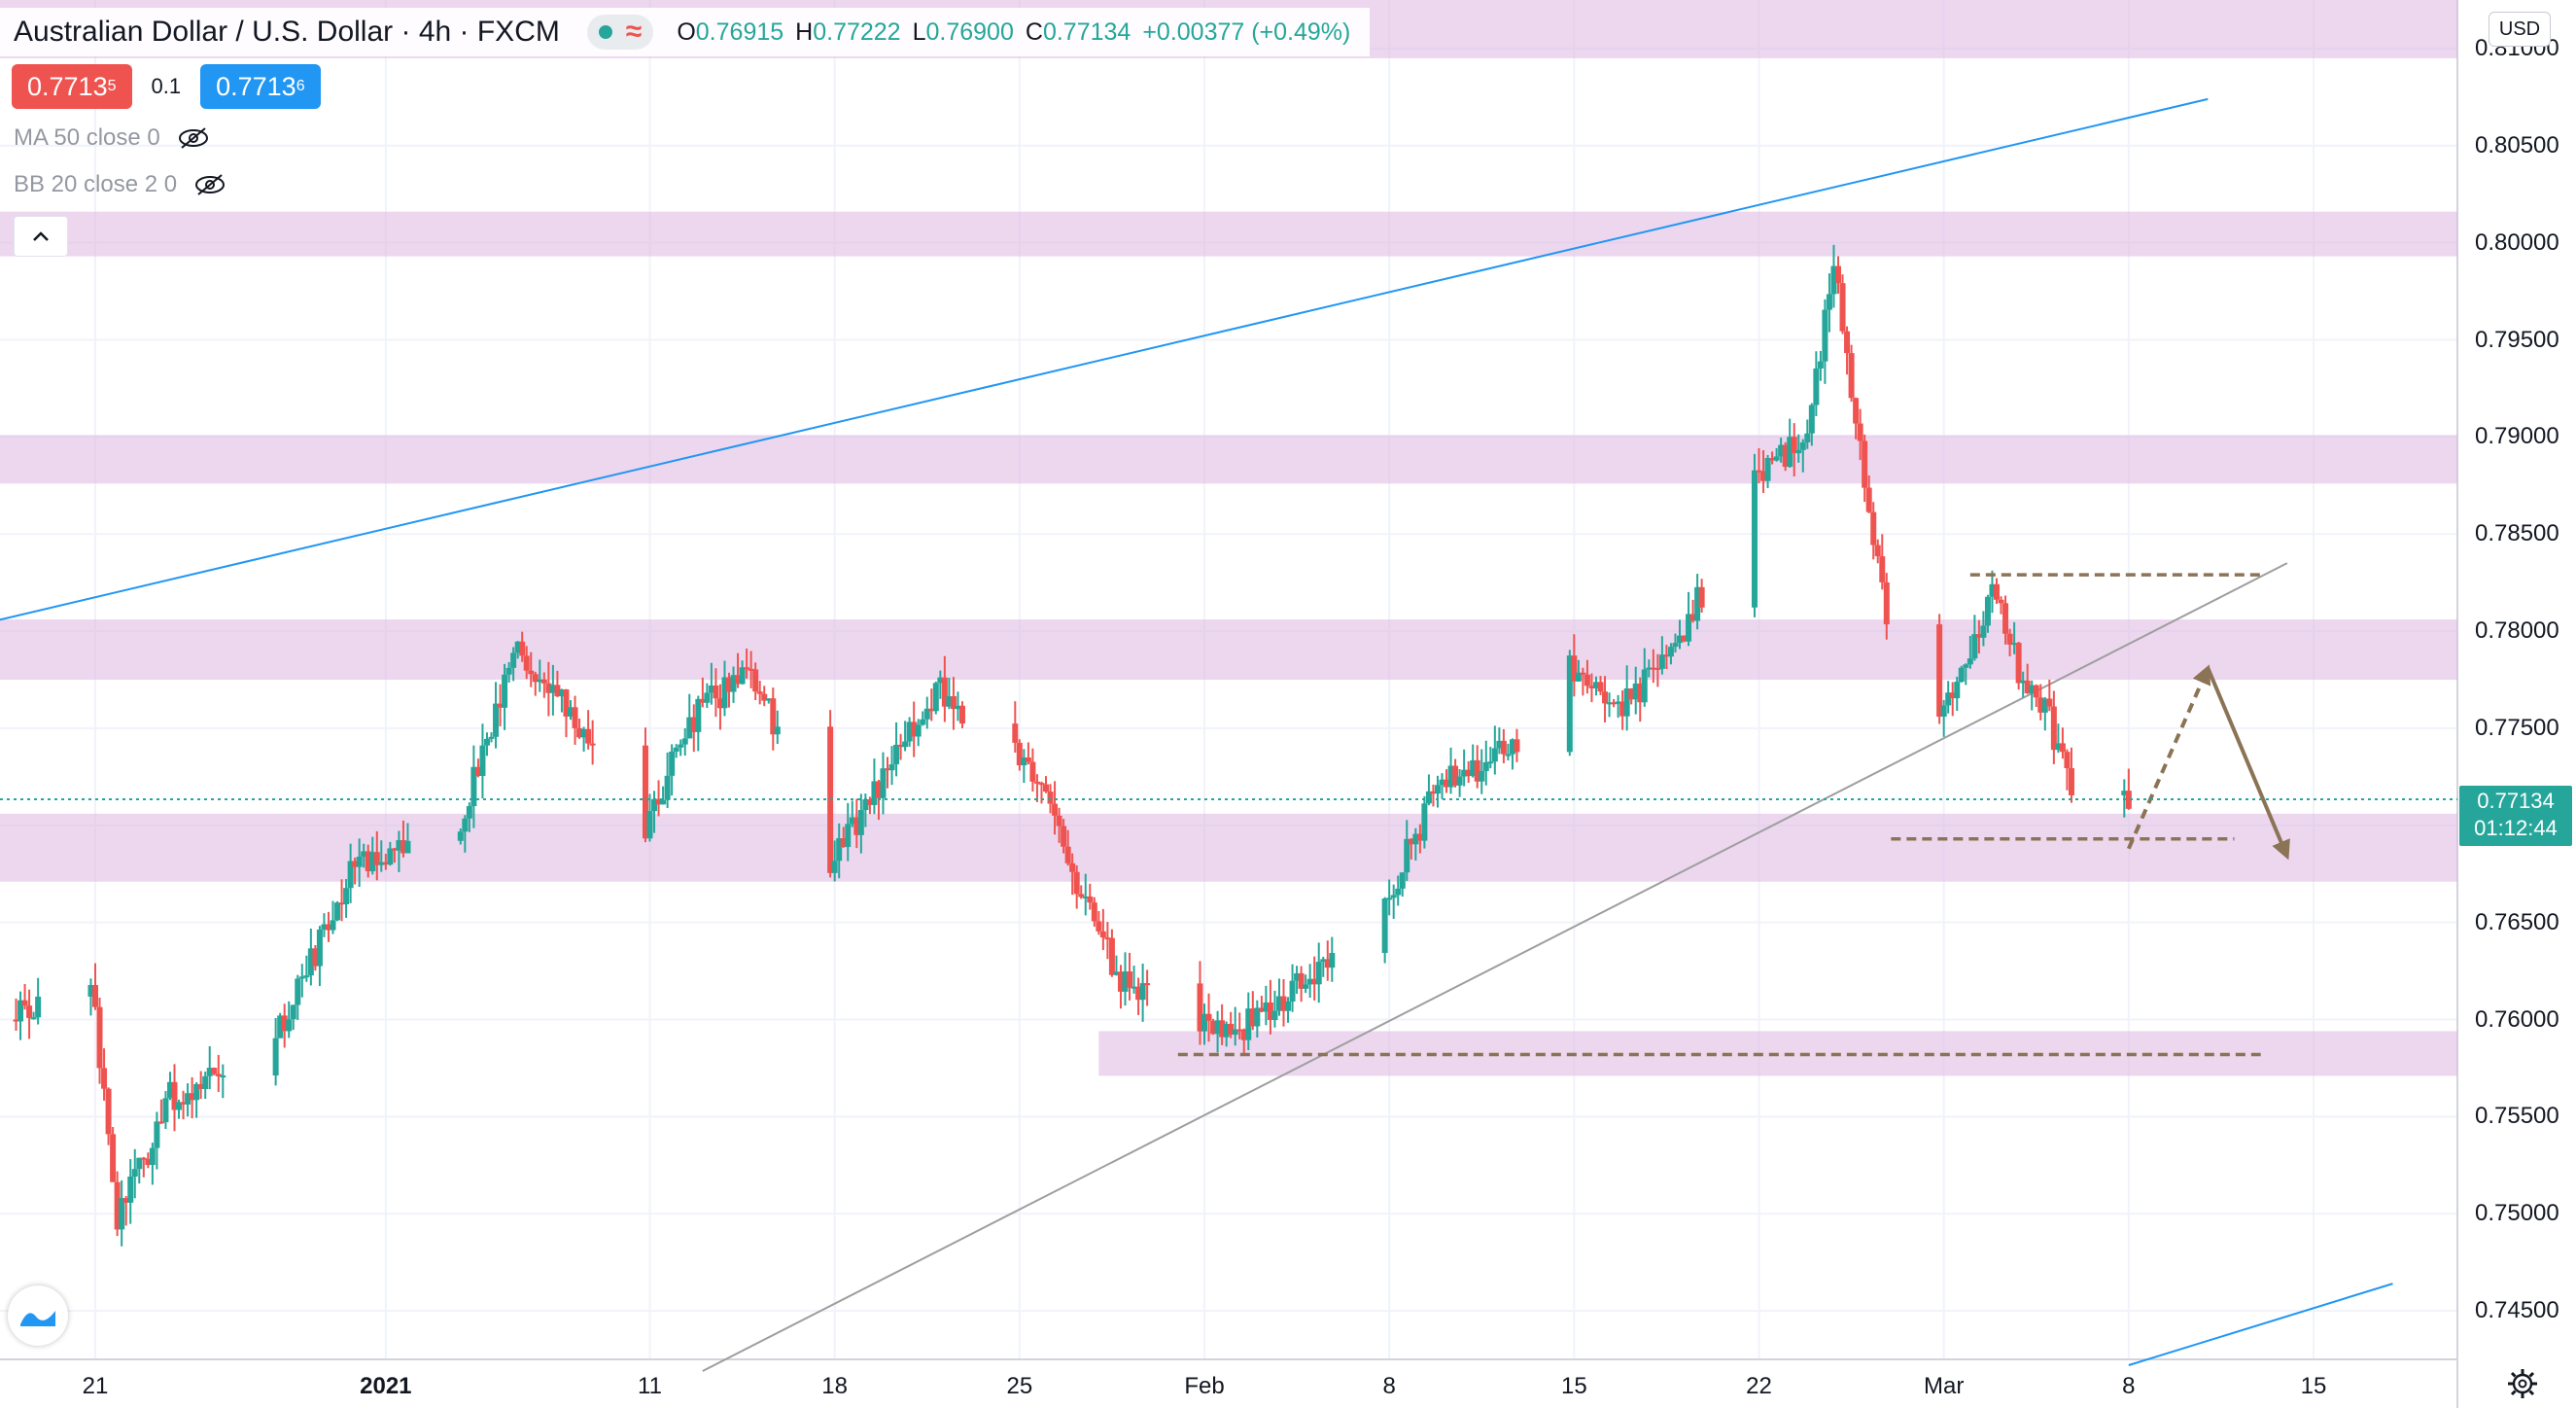  I want to click on indicator-ma: MA 50 close 0, so click(112, 138).